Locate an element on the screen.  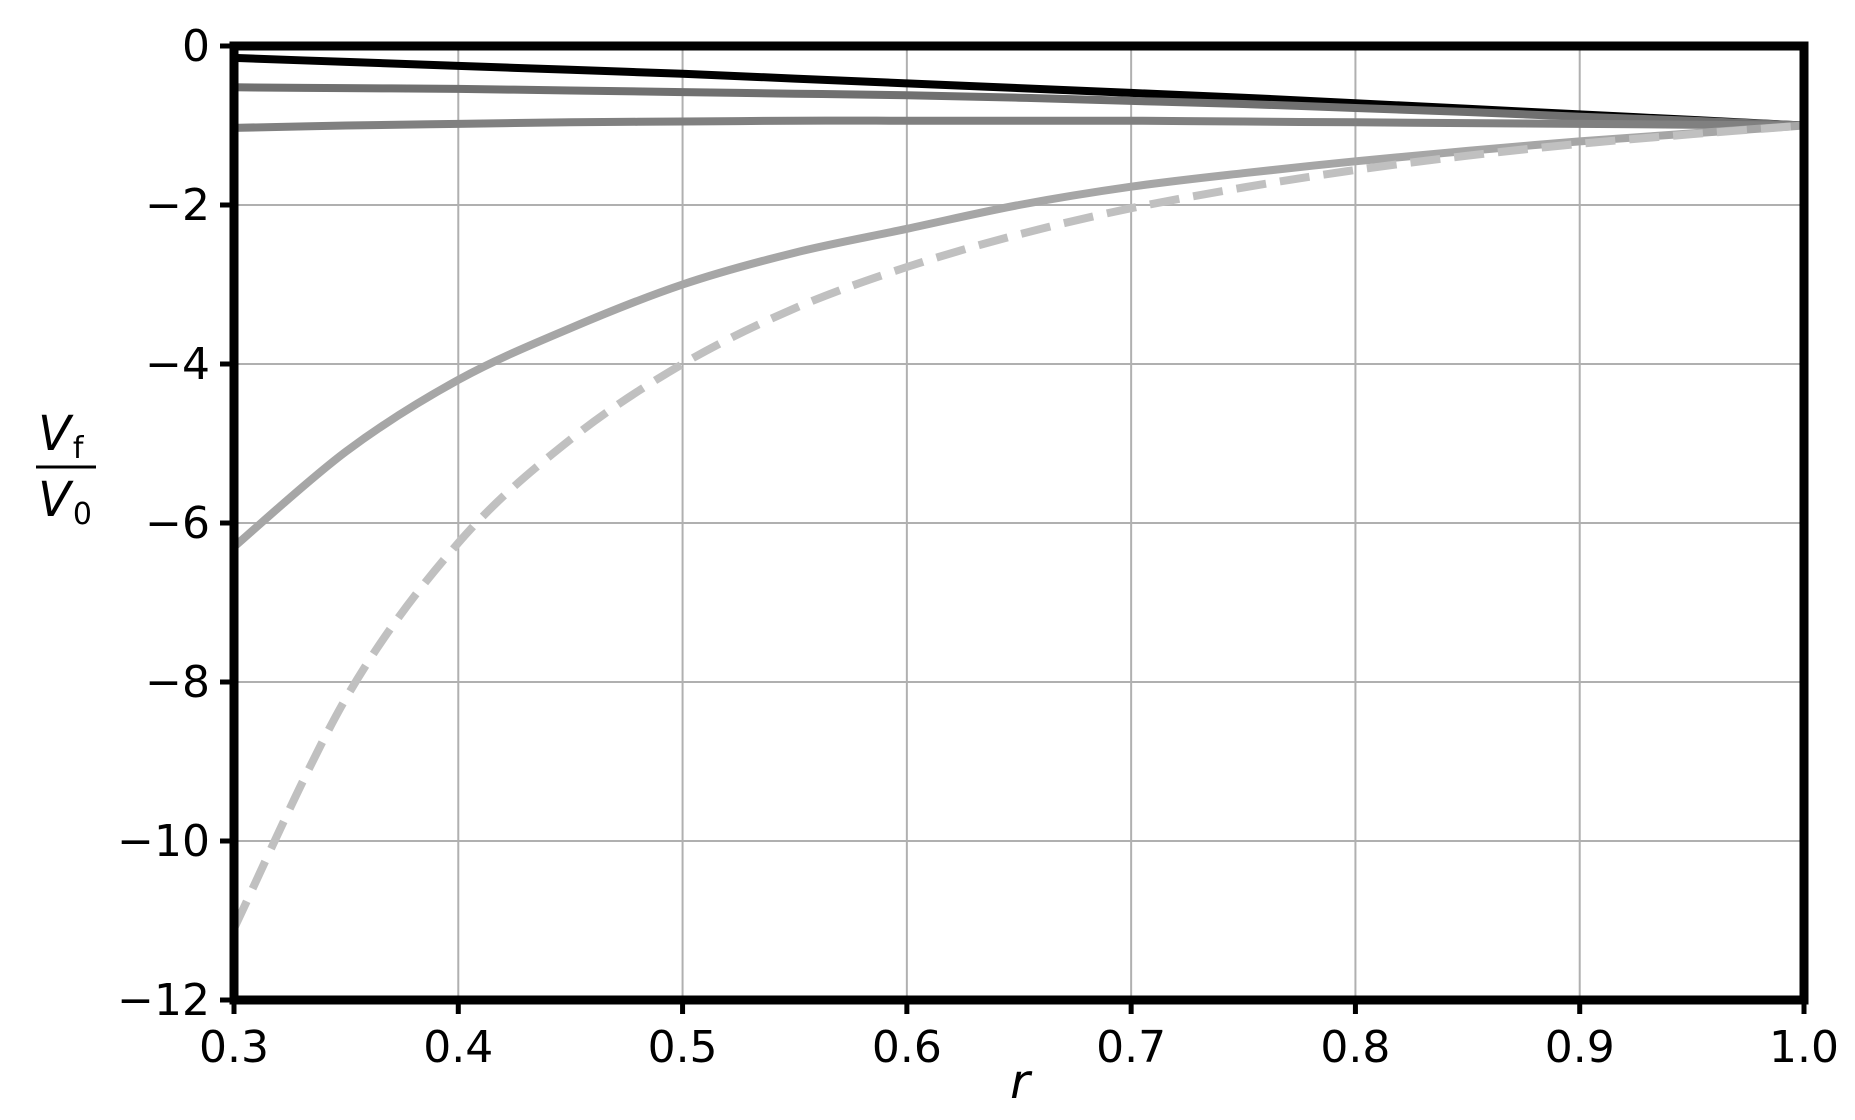
y-tick-label: −12 is located at coordinates (163, 1000).